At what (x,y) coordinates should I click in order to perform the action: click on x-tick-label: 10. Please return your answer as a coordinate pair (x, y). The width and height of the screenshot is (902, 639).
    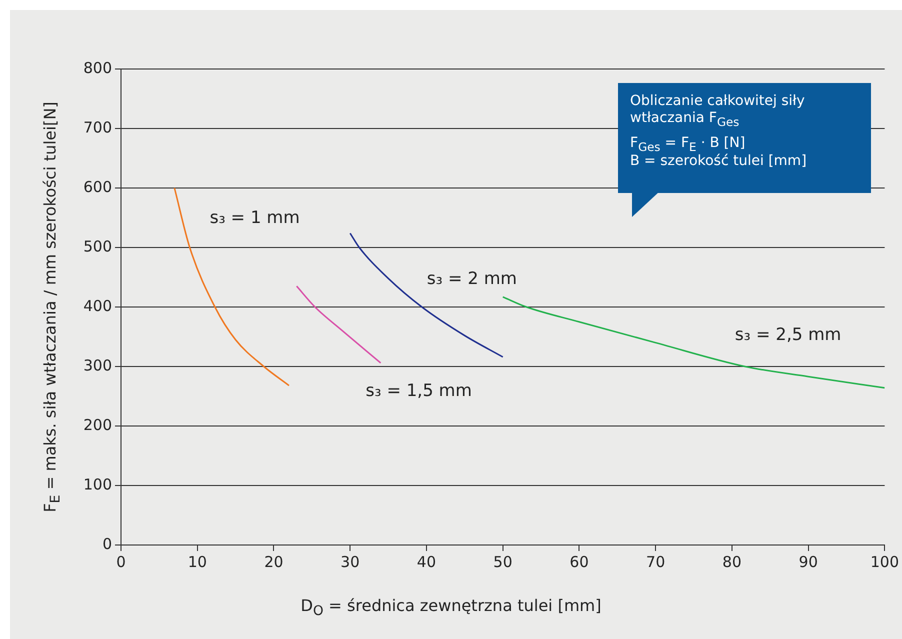
    Looking at the image, I should click on (197, 561).